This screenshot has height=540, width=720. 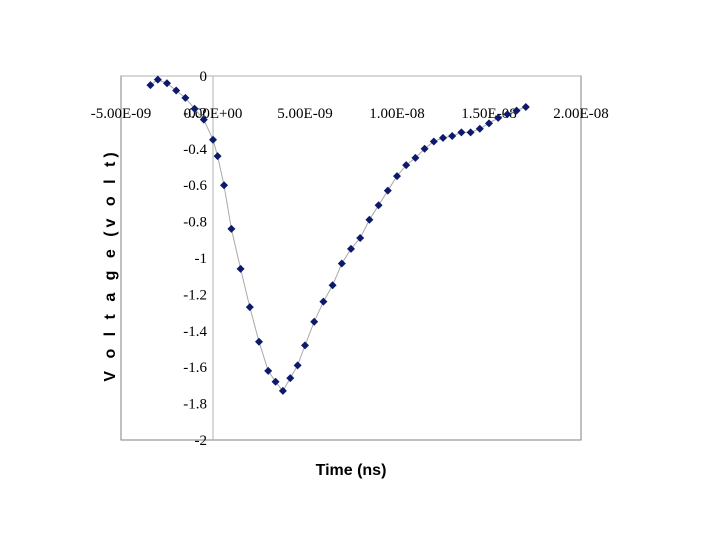 What do you see at coordinates (213, 114) in the screenshot?
I see `x-tick-label: 0.00E+00` at bounding box center [213, 114].